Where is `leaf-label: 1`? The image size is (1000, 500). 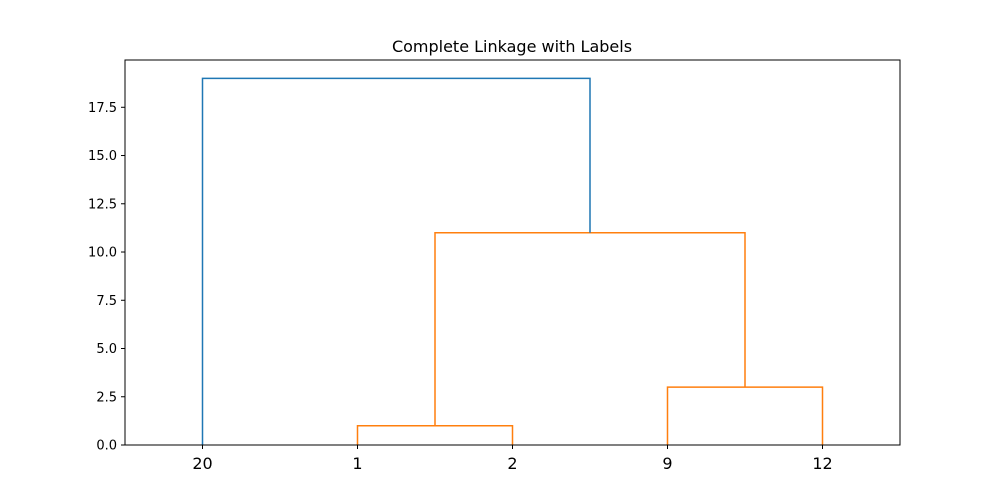
leaf-label: 1 is located at coordinates (357, 463).